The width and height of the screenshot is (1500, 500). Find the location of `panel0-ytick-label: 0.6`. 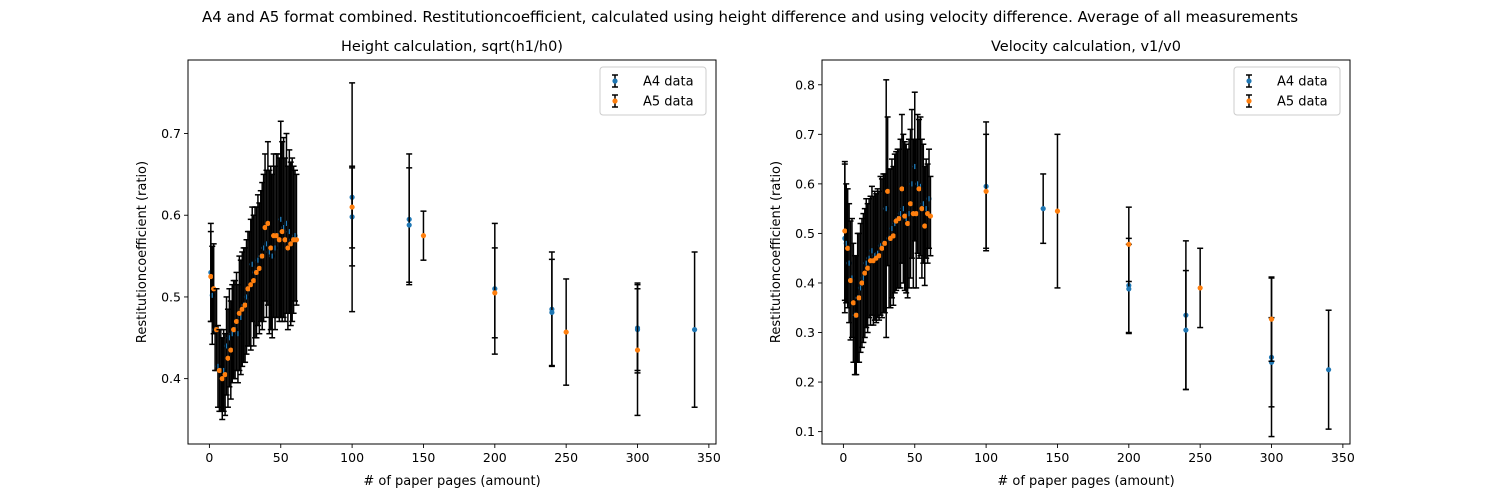

panel0-ytick-label: 0.6 is located at coordinates (171, 215).